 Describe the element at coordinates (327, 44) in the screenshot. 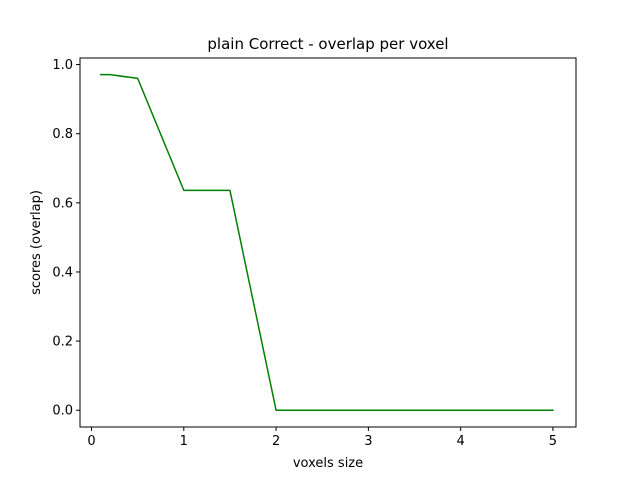

I see `chart-title: plain Correct - overlap per voxel` at that location.